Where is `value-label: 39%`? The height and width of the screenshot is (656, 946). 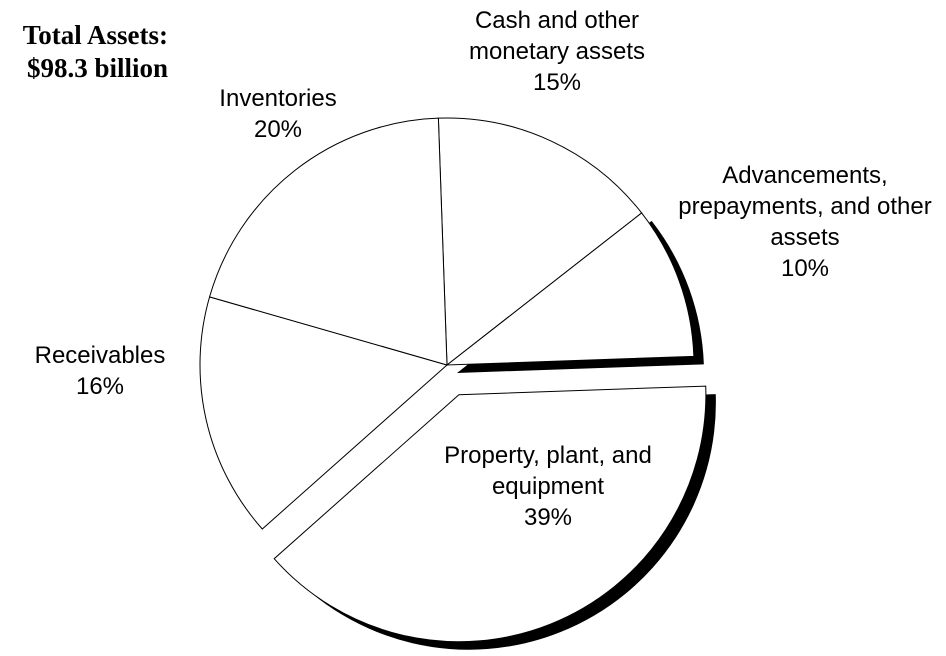
value-label: 39% is located at coordinates (548, 517).